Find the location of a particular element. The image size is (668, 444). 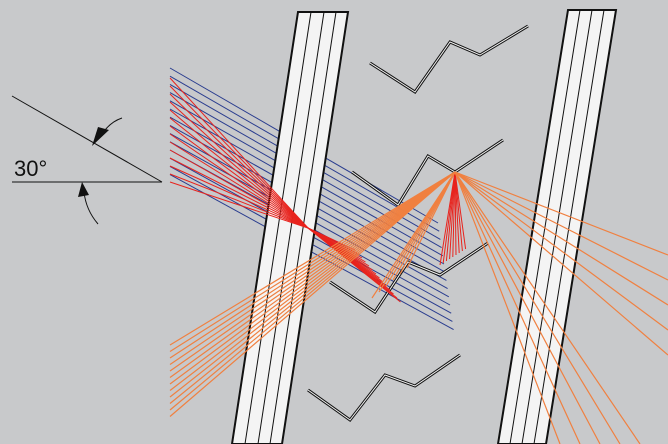

reflector-lower is located at coordinates (409, 278).